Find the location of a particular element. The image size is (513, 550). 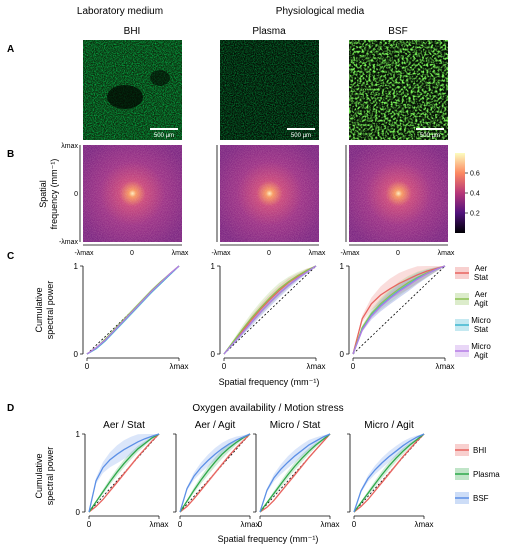

panel-d-subplot-aer-stat: Aer / Stat 1 00 λmax is located at coordinates (122, 474).